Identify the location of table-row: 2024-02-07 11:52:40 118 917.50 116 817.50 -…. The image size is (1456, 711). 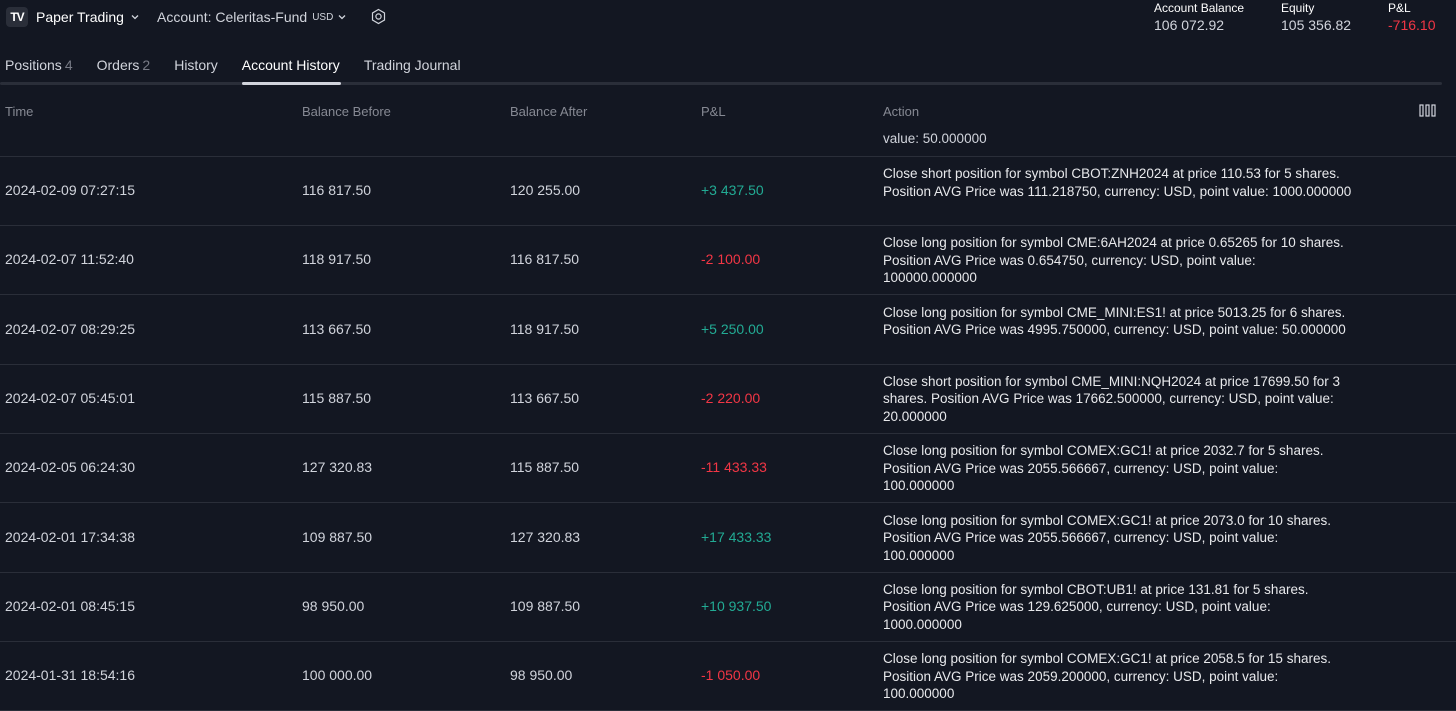
(728, 261).